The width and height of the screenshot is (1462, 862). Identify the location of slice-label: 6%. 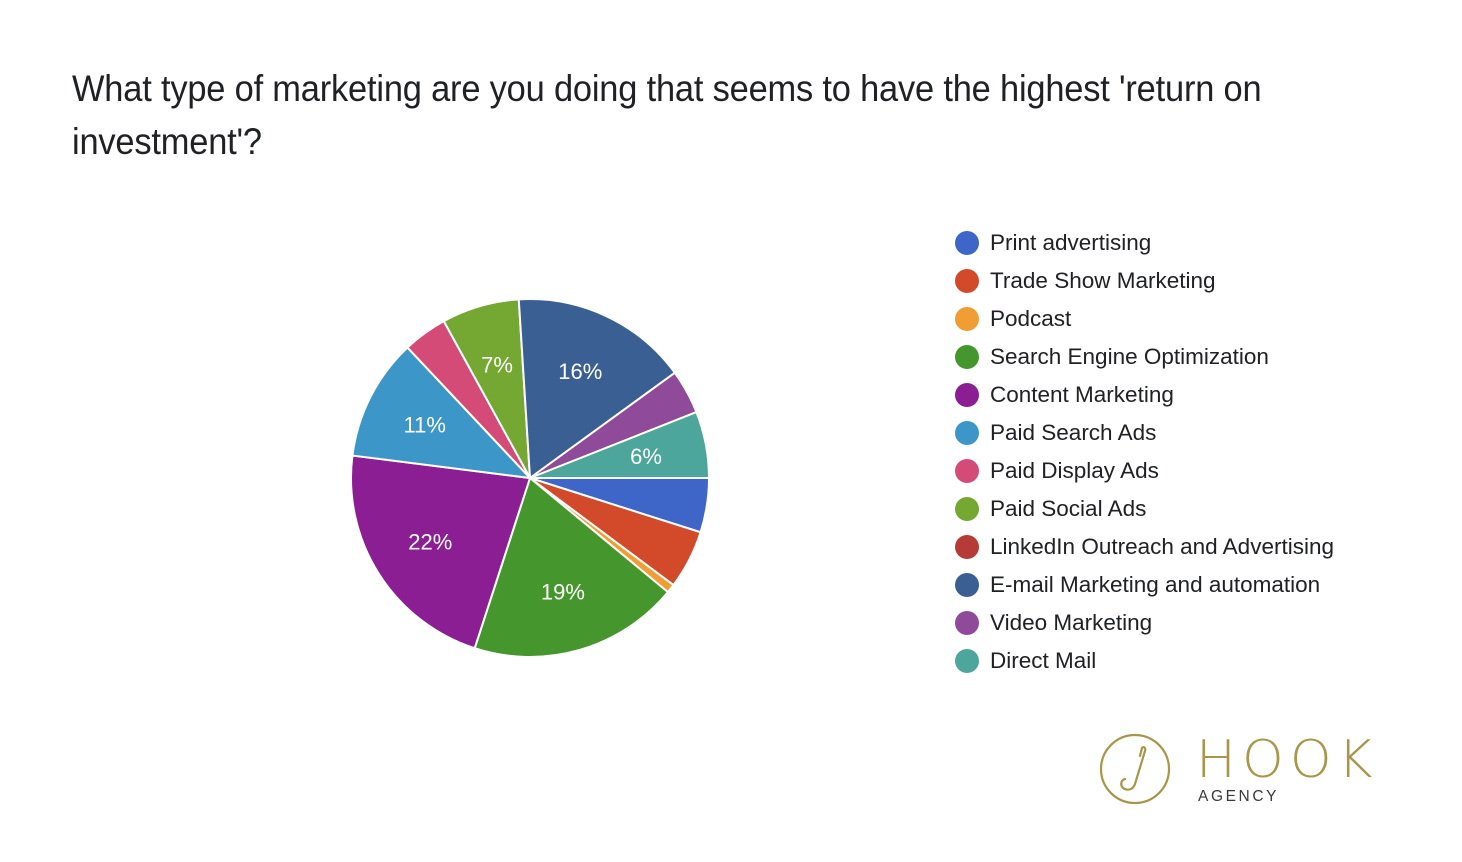
(646, 456).